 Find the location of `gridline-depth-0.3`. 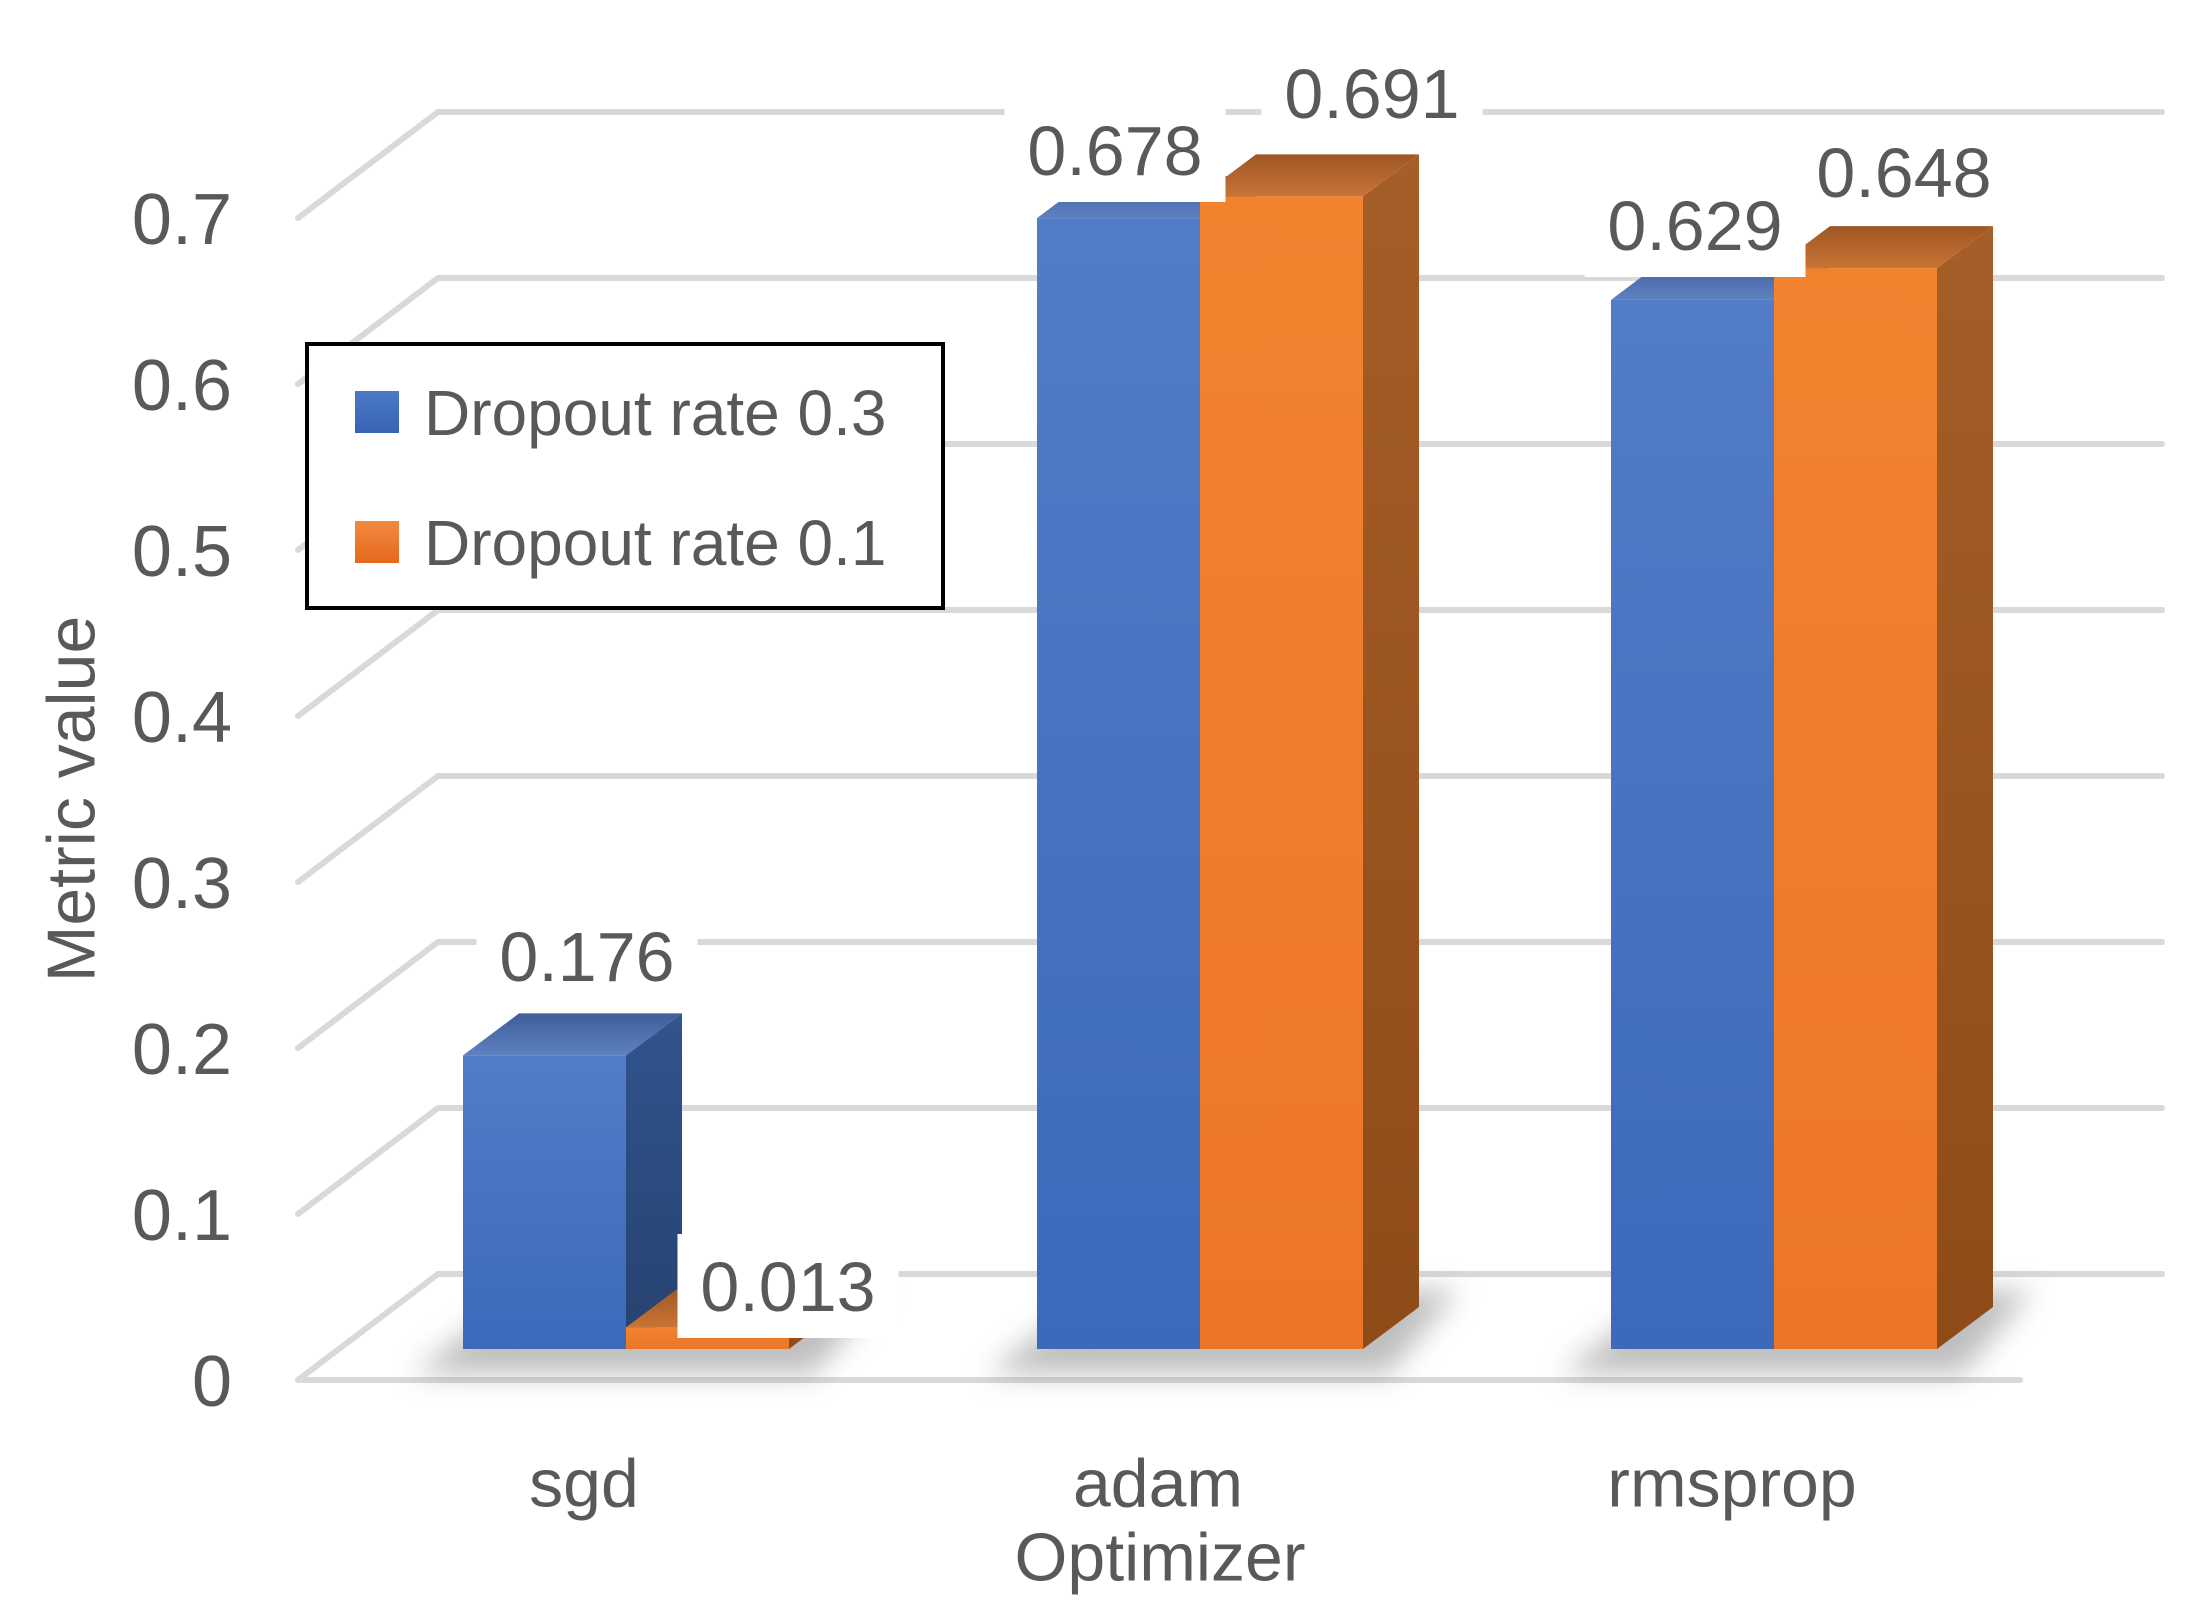

gridline-depth-0.3 is located at coordinates (368, 829).